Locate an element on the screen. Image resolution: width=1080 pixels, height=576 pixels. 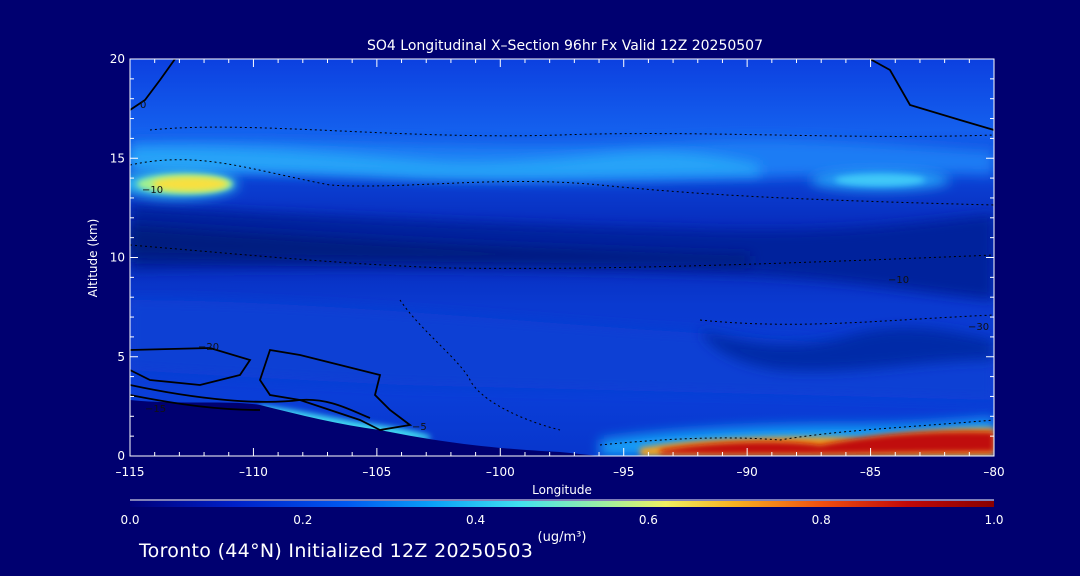
y-tick-label: 10 is located at coordinates (117, 258).